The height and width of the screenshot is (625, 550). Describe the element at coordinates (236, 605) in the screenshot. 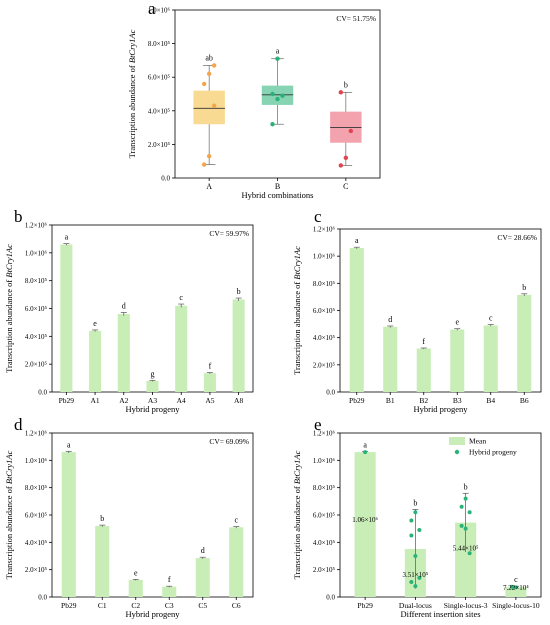

I see `x-tick-label: C6` at that location.